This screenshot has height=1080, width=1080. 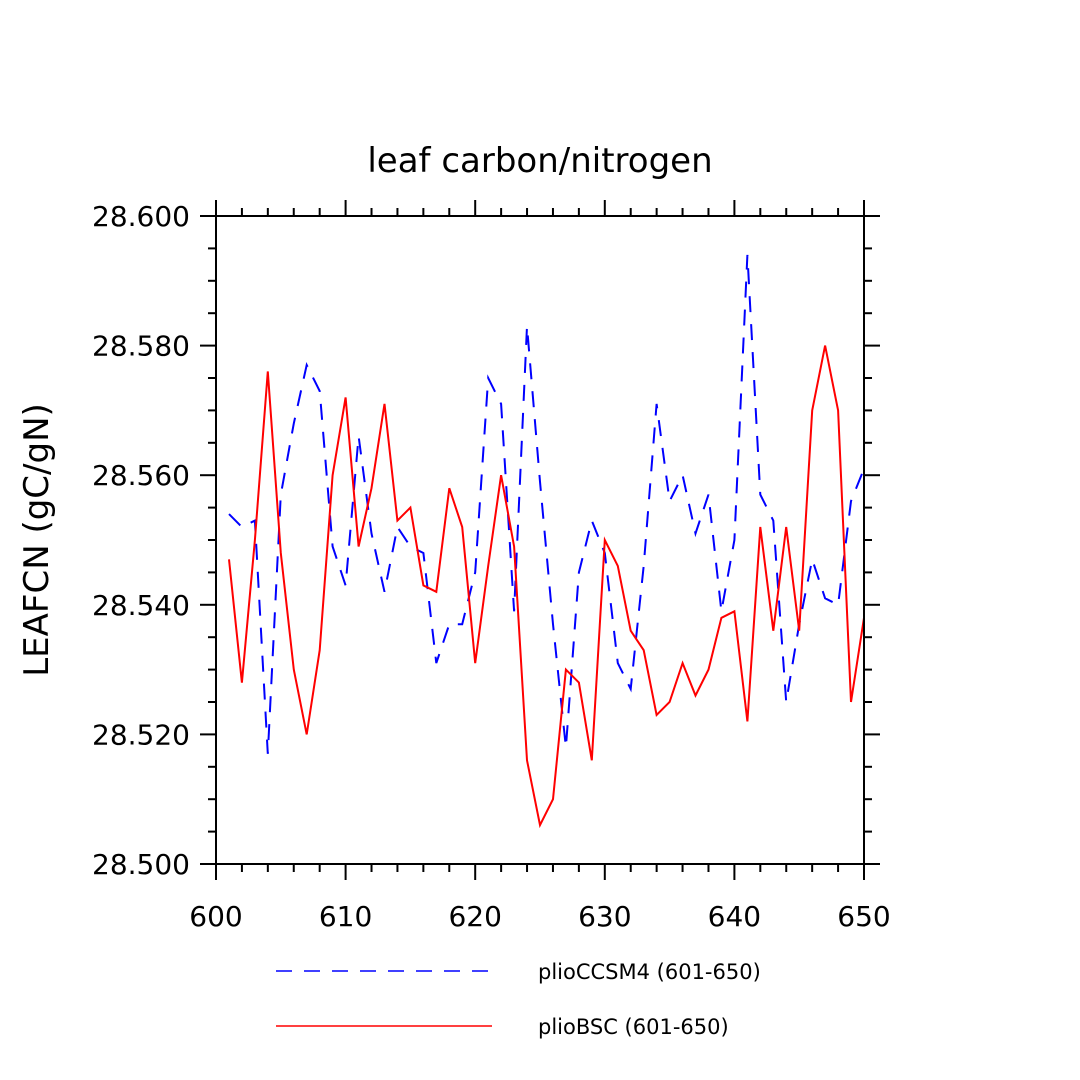 What do you see at coordinates (141, 346) in the screenshot?
I see `y-tick-label: 28.580` at bounding box center [141, 346].